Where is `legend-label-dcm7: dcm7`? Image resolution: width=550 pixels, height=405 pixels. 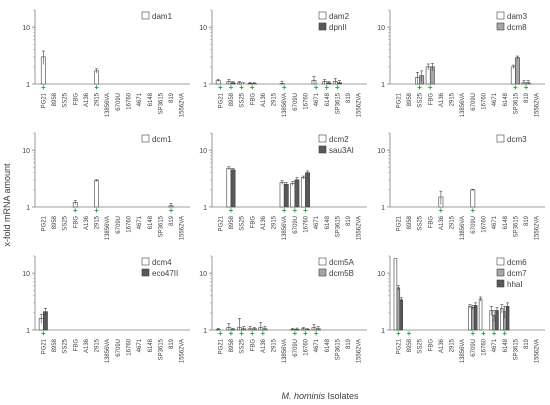
legend-label-dcm7: dcm7 is located at coordinates (517, 273).